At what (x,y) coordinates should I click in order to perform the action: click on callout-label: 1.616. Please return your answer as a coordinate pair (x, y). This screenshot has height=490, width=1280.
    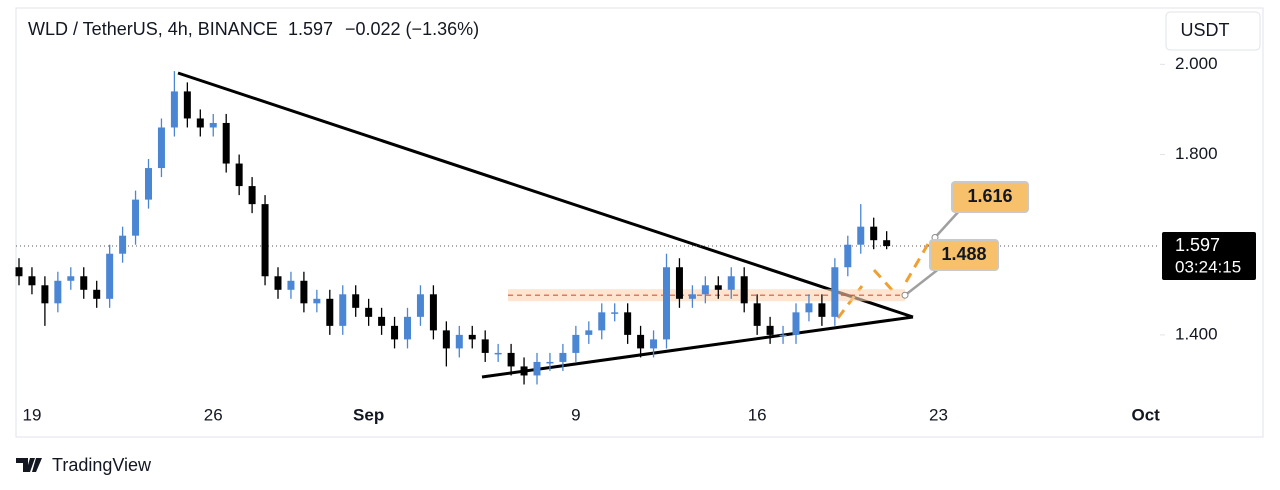
    Looking at the image, I should click on (989, 196).